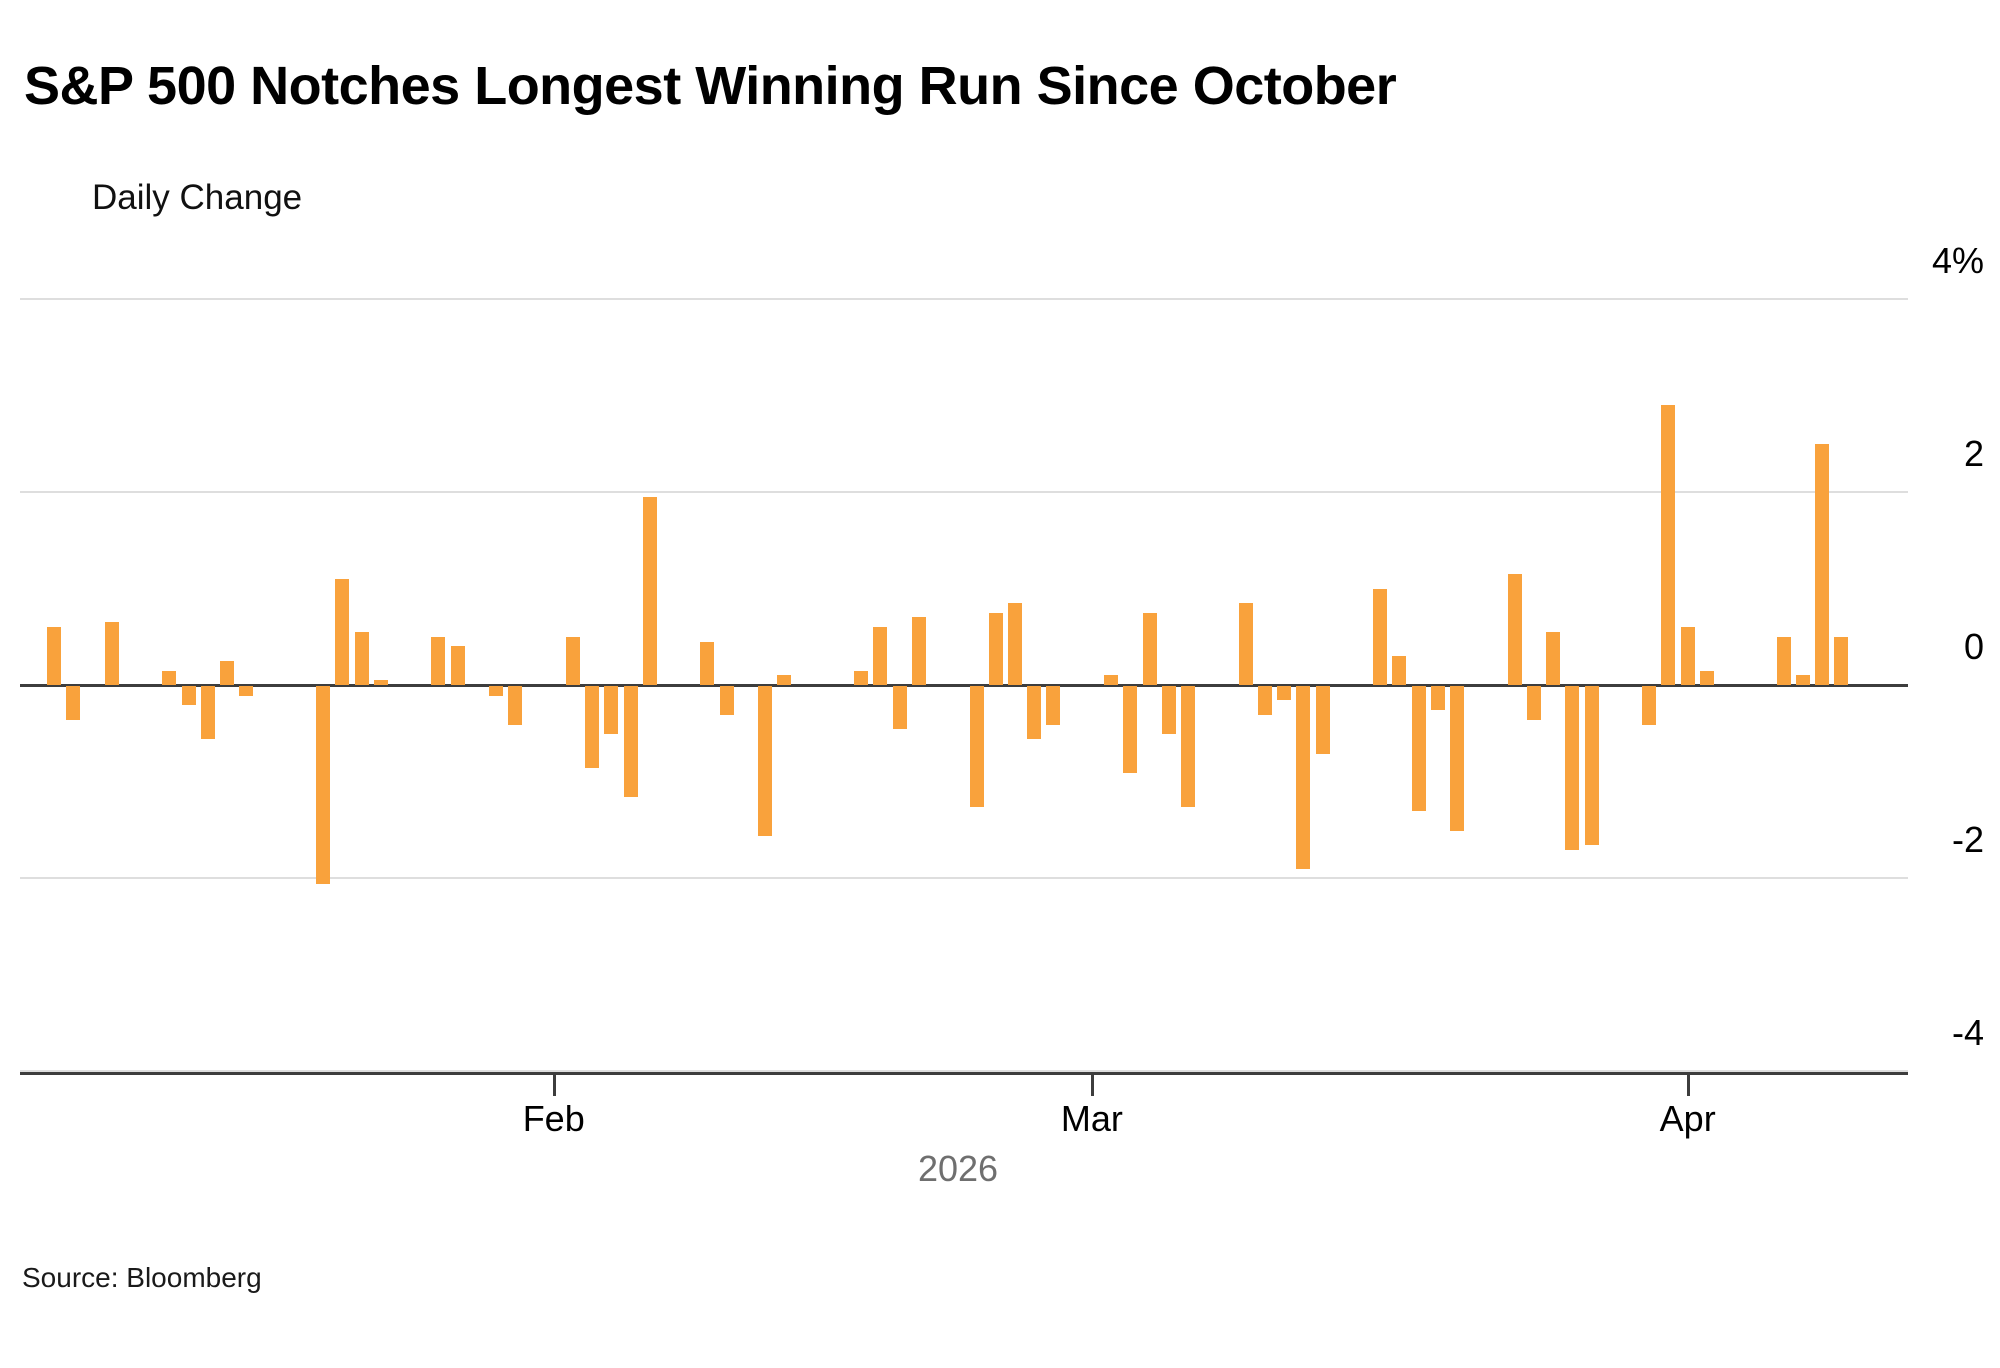 This screenshot has height=1368, width=2000. I want to click on y-axis-label: -2, so click(1967, 839).